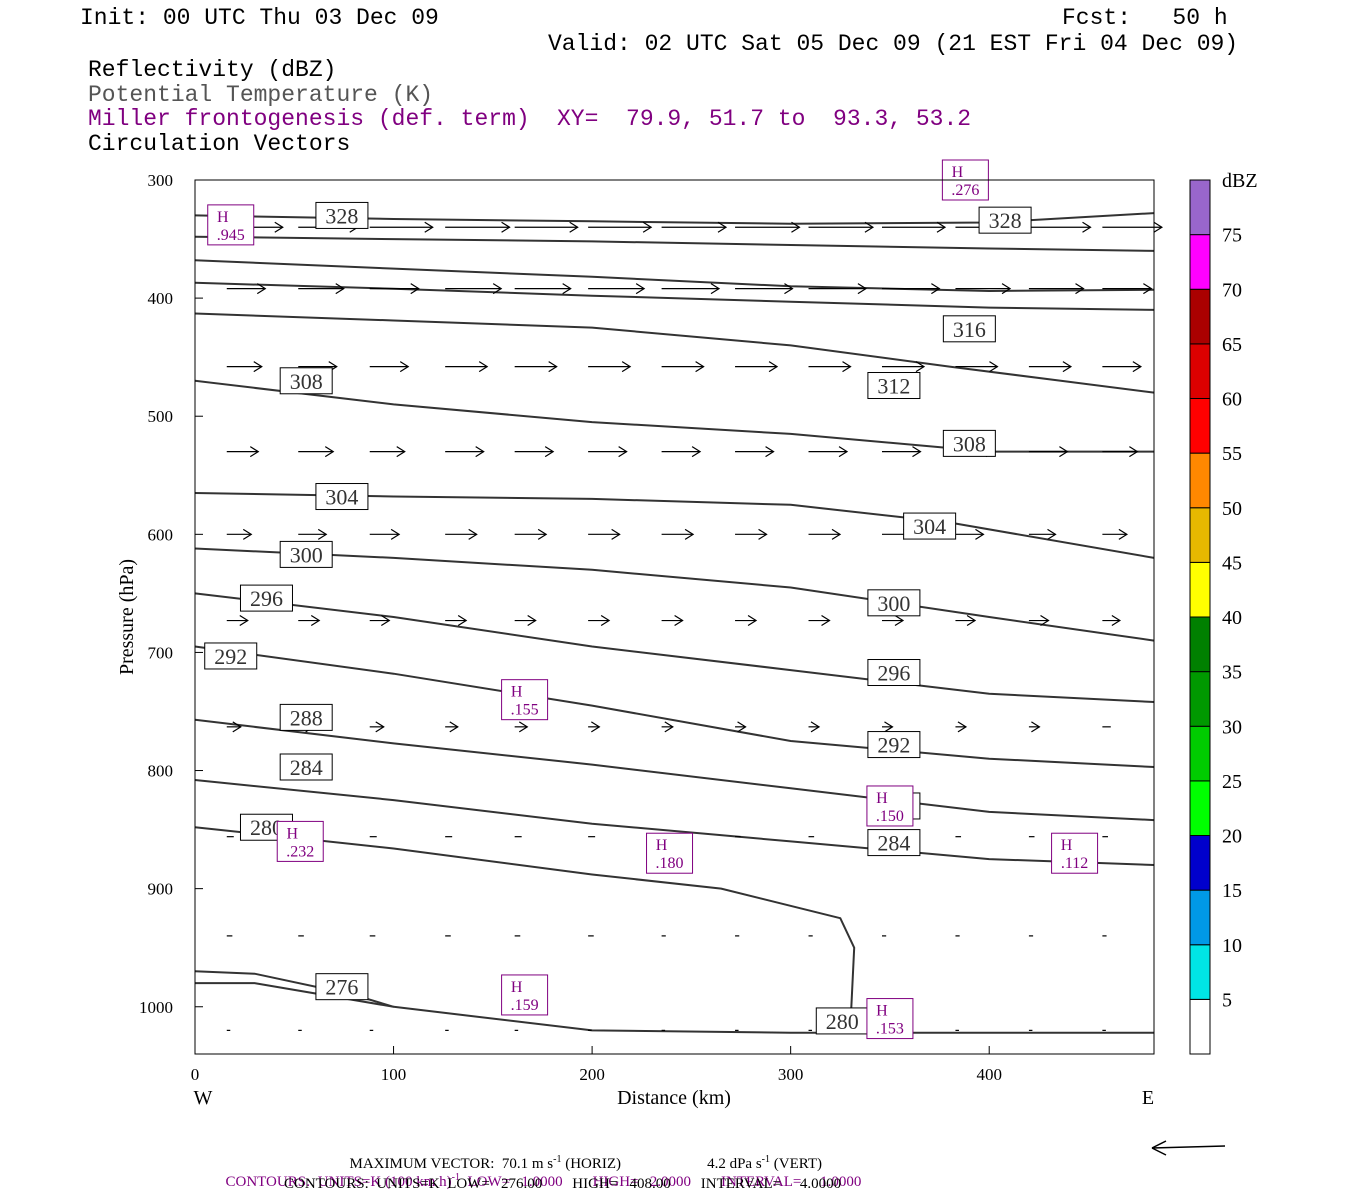 The height and width of the screenshot is (1200, 1350). I want to click on x-axis-label: Distance (km), so click(674, 1098).